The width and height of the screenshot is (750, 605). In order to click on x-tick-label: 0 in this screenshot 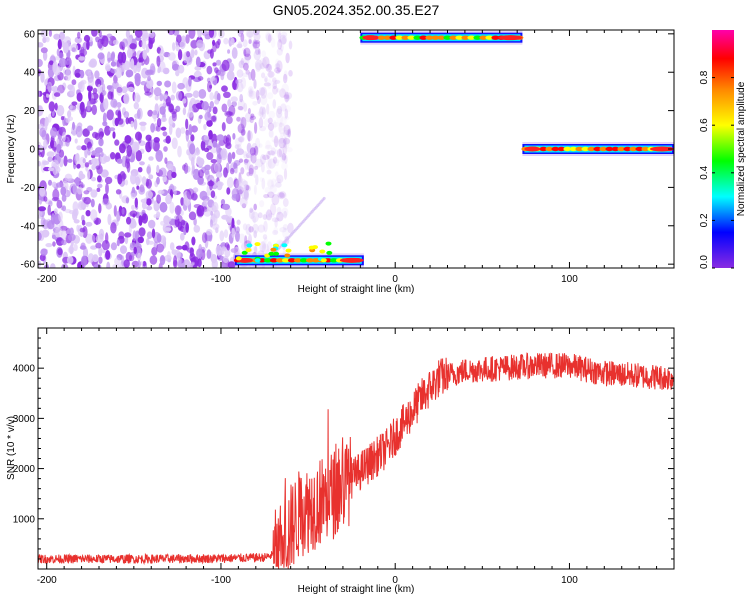, I will do `click(395, 580)`.